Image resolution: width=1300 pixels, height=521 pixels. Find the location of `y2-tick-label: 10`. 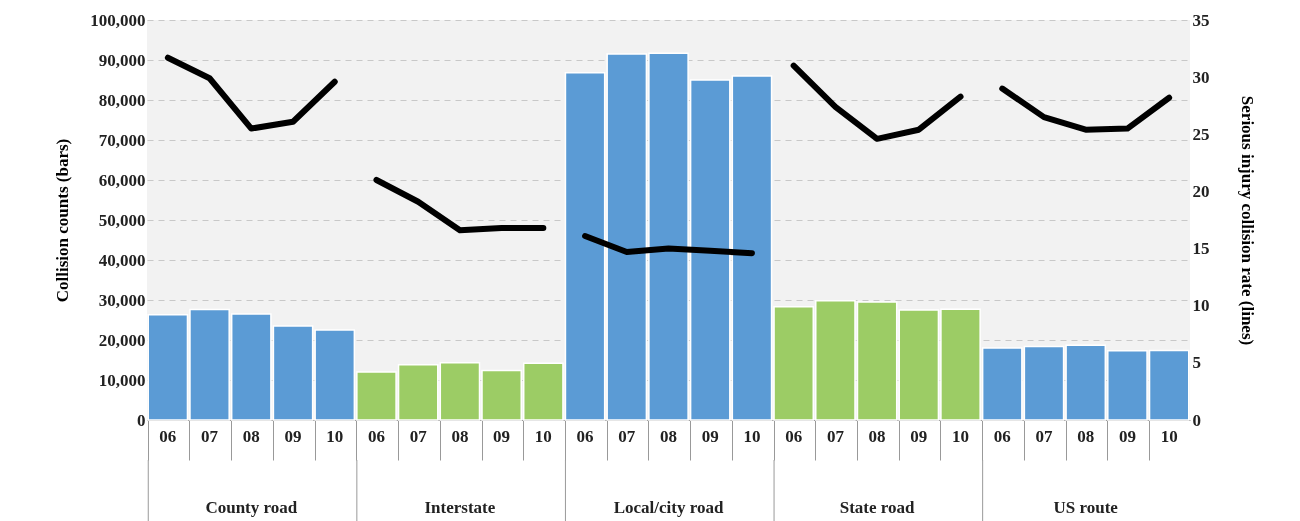

y2-tick-label: 10 is located at coordinates (1201, 306).